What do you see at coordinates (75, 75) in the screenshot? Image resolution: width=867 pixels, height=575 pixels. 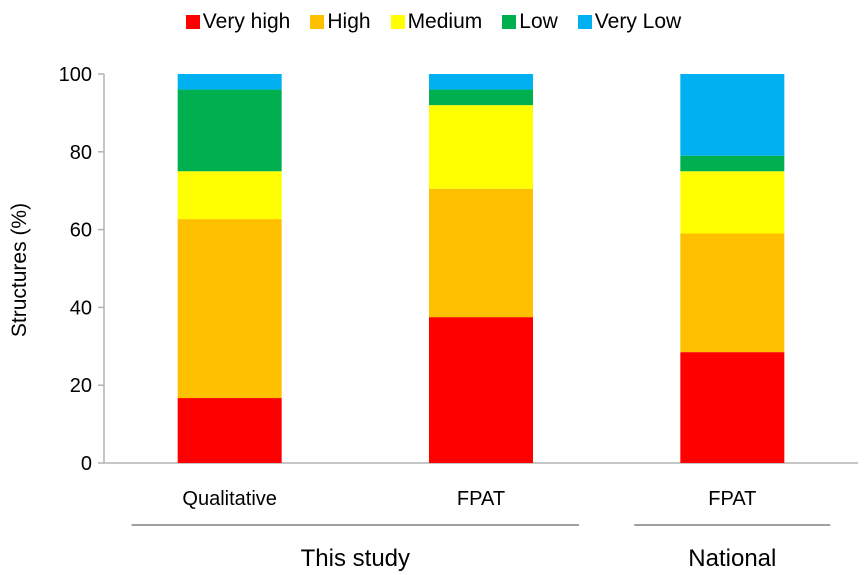 I see `y-tick-label: 100` at bounding box center [75, 75].